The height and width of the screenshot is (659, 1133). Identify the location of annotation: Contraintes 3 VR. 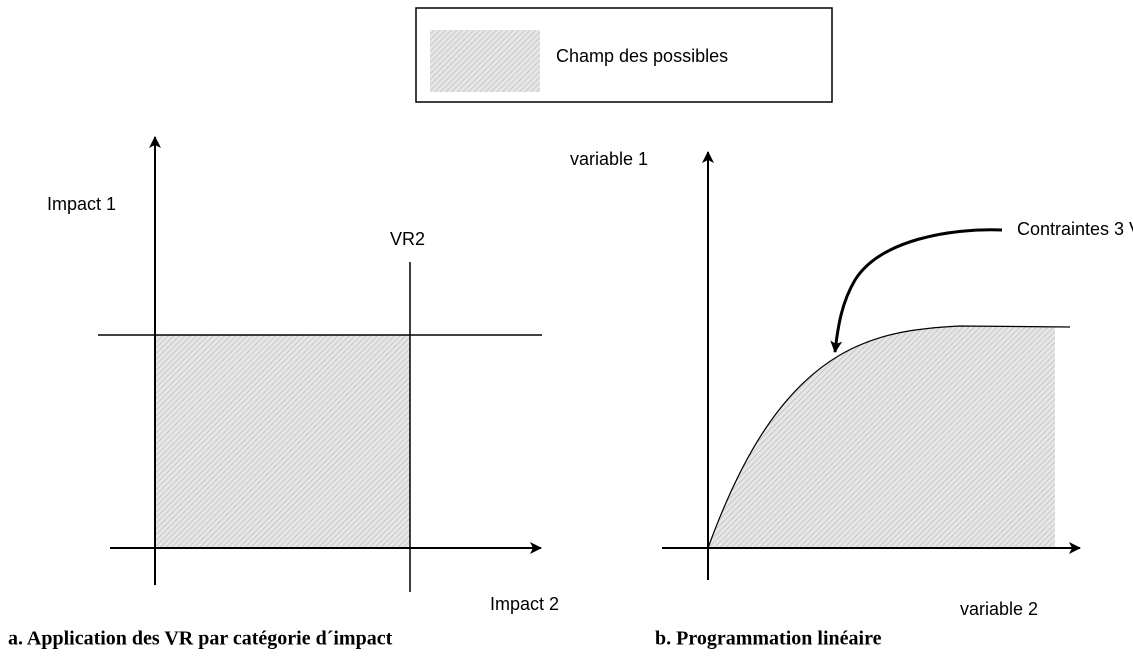
(1075, 229).